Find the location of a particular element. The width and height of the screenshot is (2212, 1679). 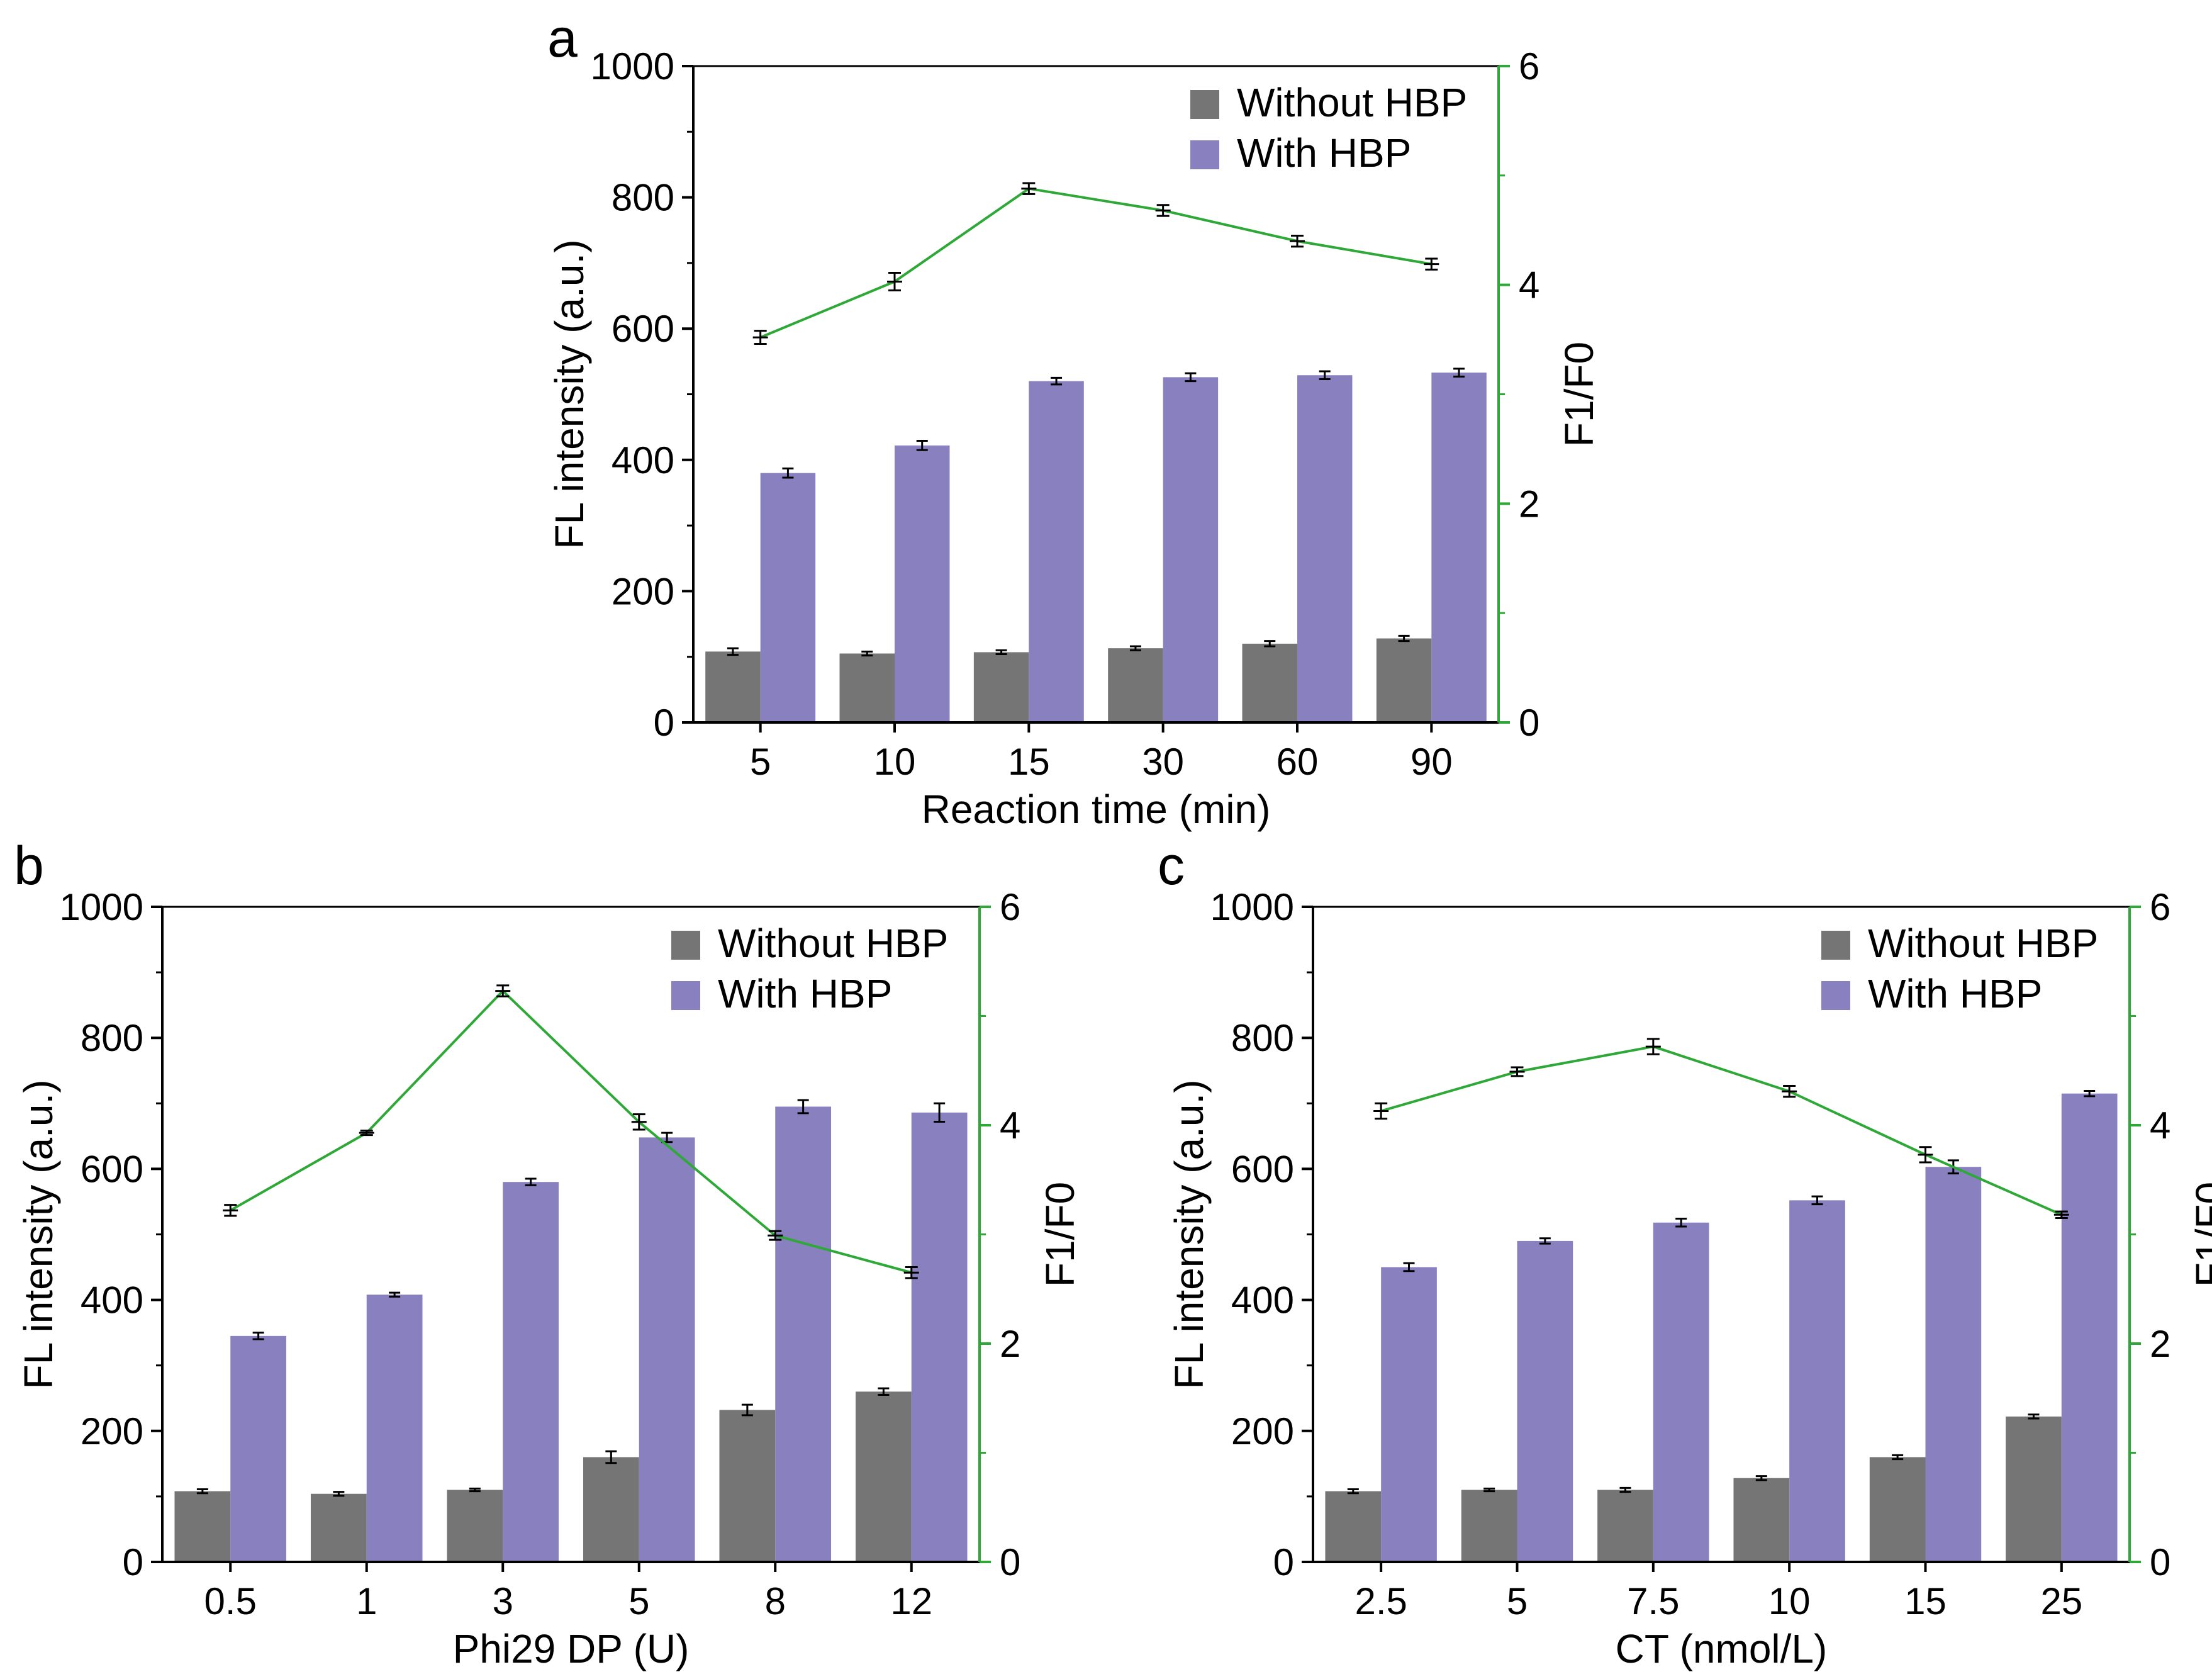

x-tick-label: 60 is located at coordinates (1297, 762).